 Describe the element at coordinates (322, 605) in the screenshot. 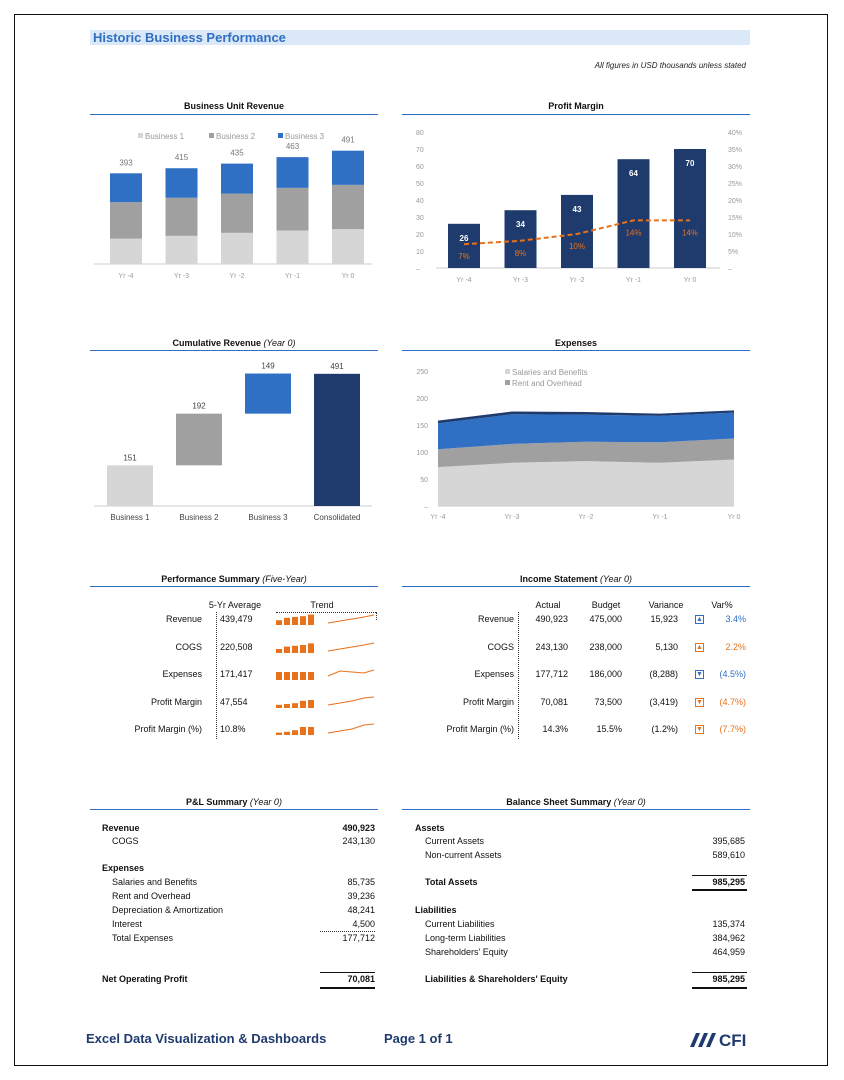

I see `col-header-trend: Trend` at that location.